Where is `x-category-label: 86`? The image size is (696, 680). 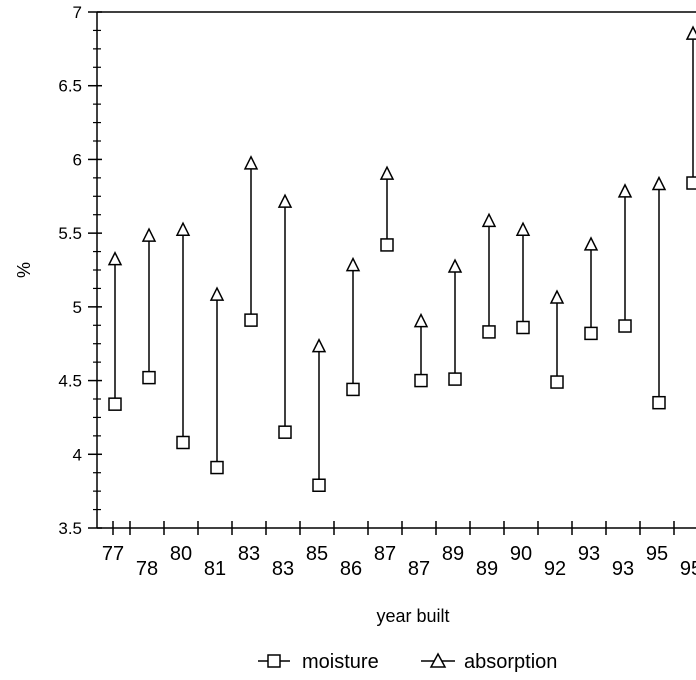 x-category-label: 86 is located at coordinates (351, 569).